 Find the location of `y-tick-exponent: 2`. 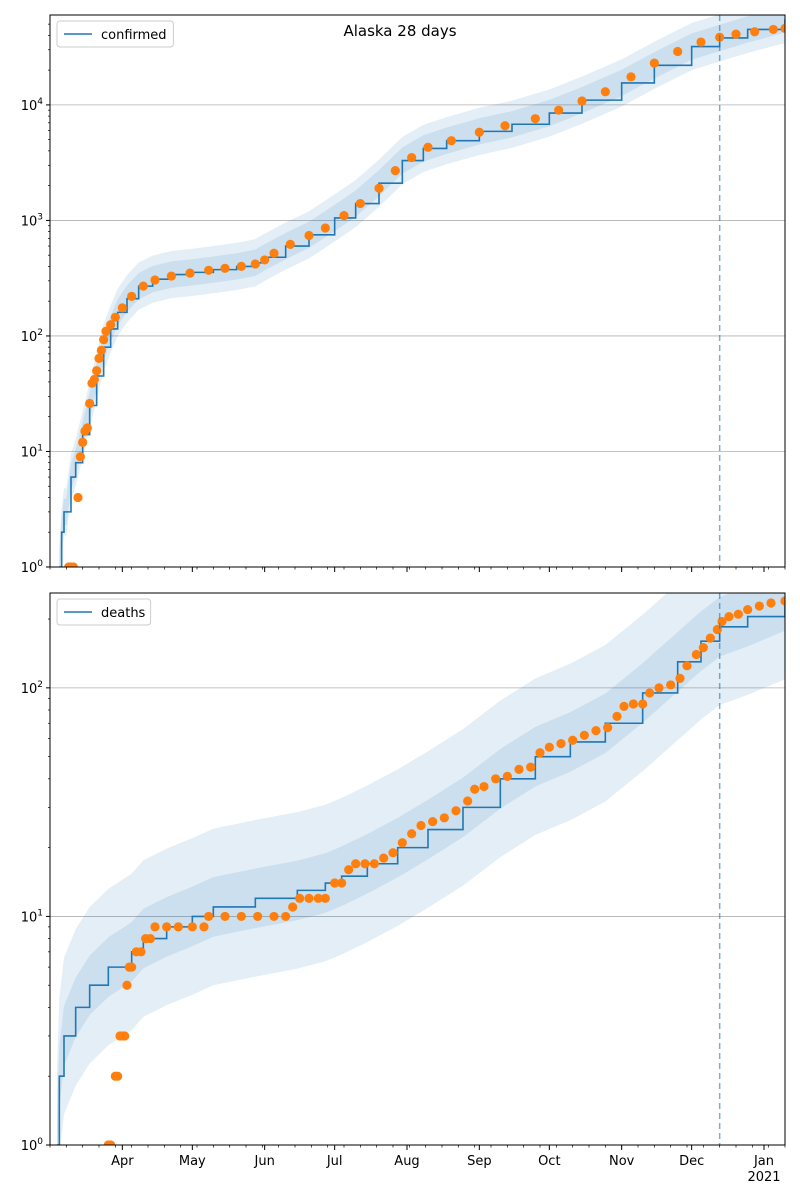

y-tick-exponent: 2 is located at coordinates (40, 685).